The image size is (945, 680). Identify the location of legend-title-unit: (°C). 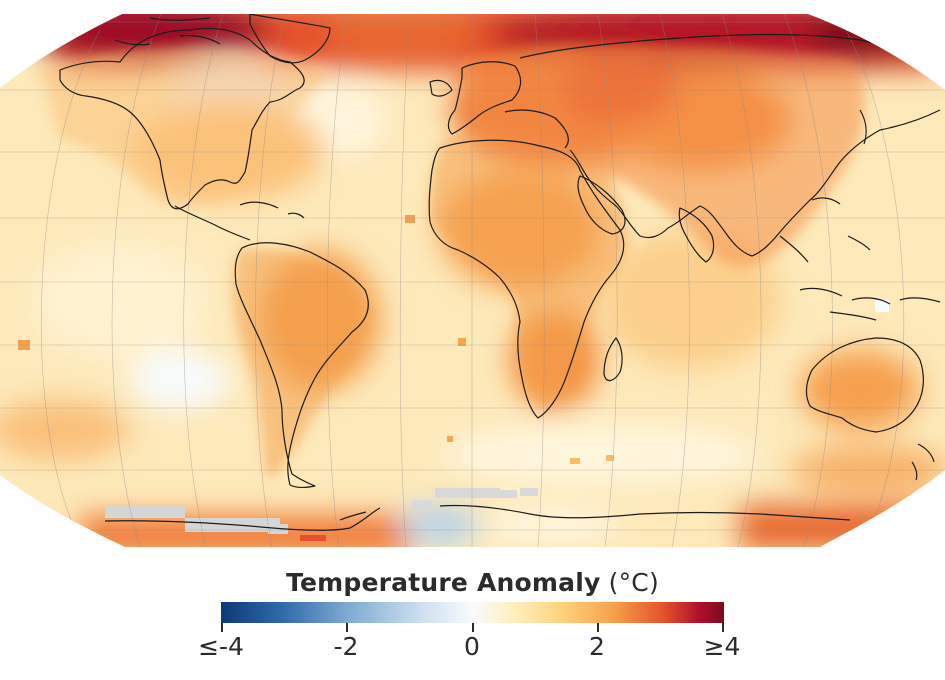
(633, 582).